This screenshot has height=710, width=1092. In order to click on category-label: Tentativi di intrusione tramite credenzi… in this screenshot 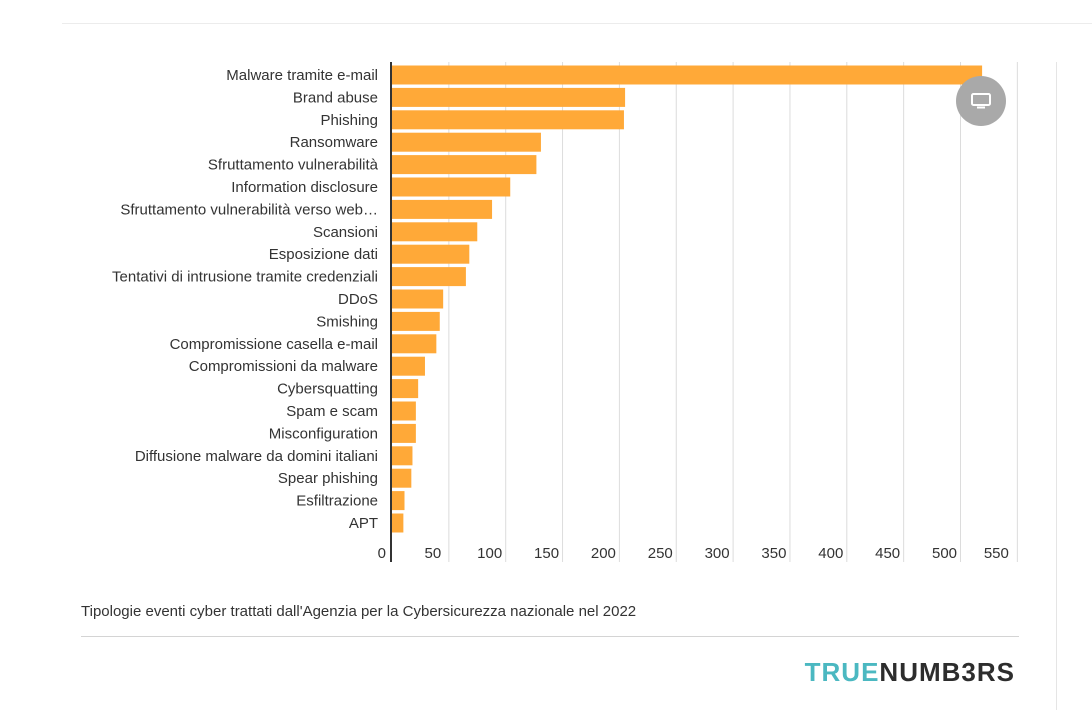, I will do `click(245, 277)`.